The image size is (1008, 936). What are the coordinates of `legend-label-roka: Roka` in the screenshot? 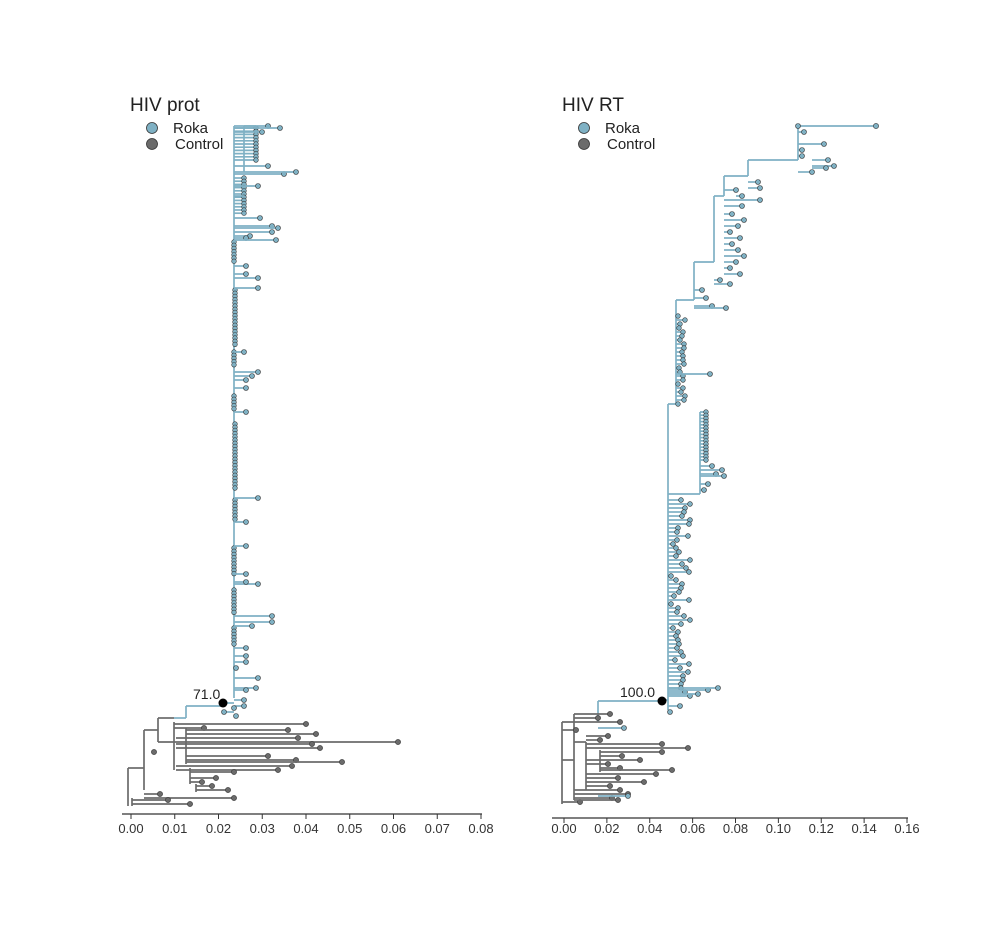 It's located at (623, 128).